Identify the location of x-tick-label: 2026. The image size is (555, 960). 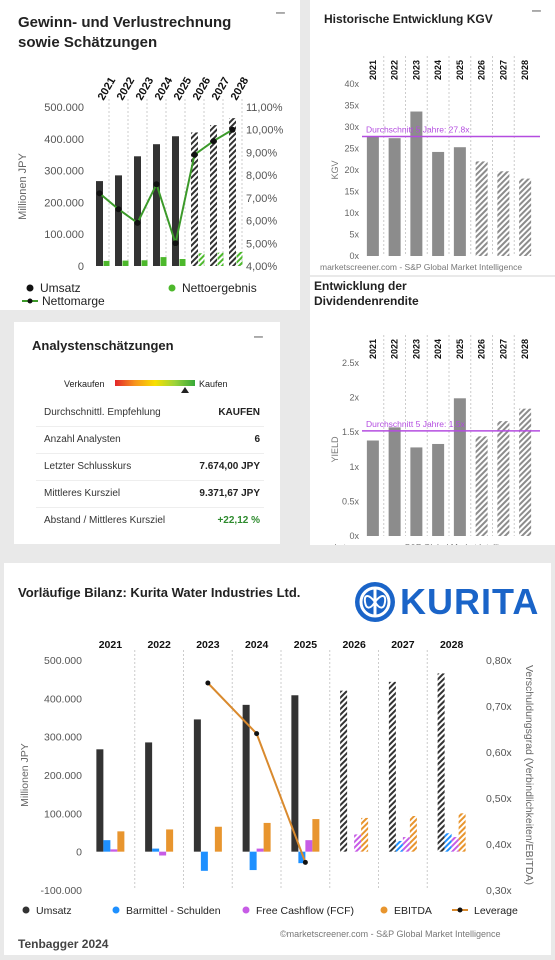
(482, 349).